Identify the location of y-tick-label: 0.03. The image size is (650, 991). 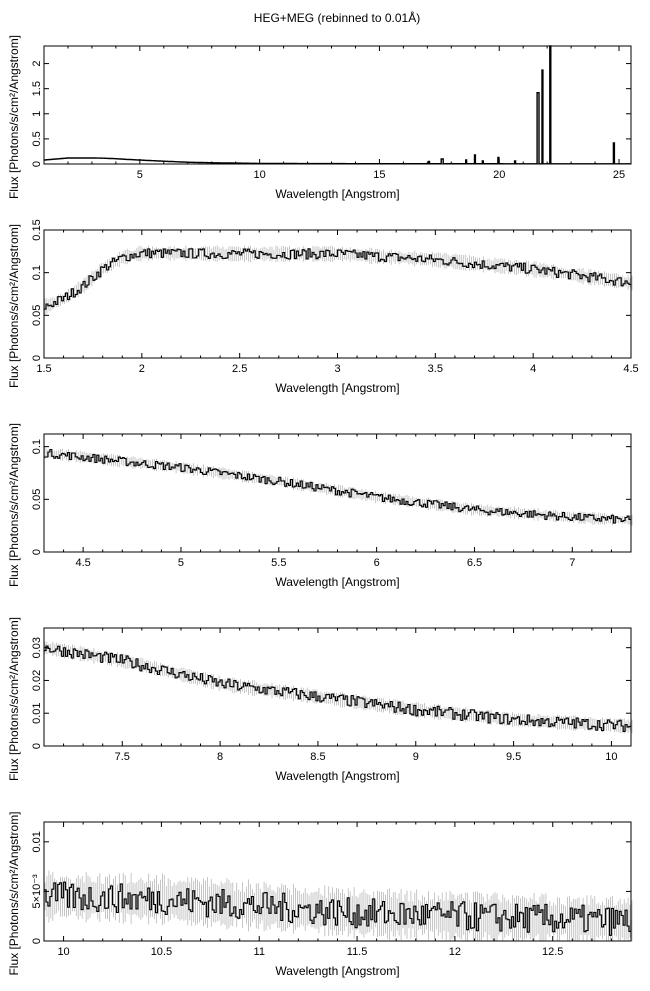
(37, 647).